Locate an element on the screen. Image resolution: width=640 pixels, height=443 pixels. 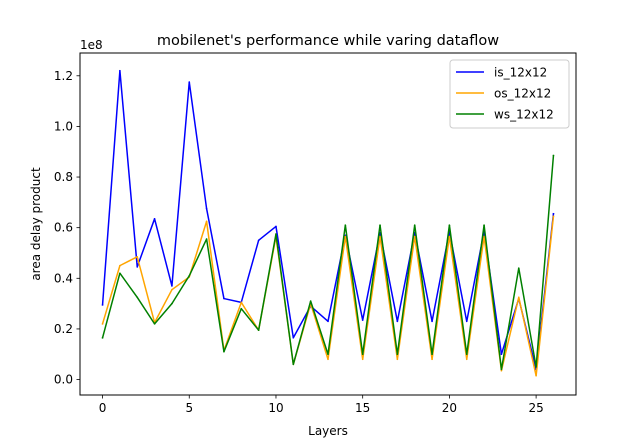
x-tick-label: 10 is located at coordinates (275, 408).